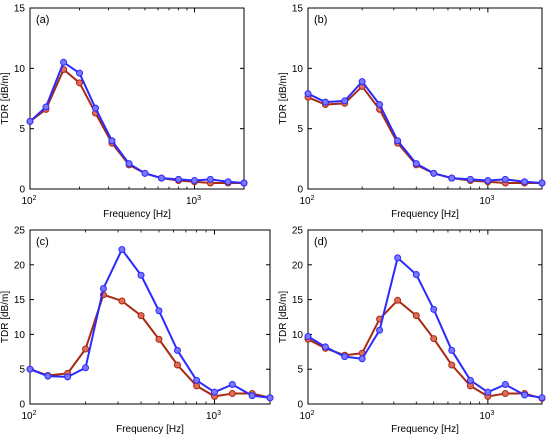 The height and width of the screenshot is (443, 550). Describe the element at coordinates (136, 126) in the screenshot. I see `series-line-red` at that location.